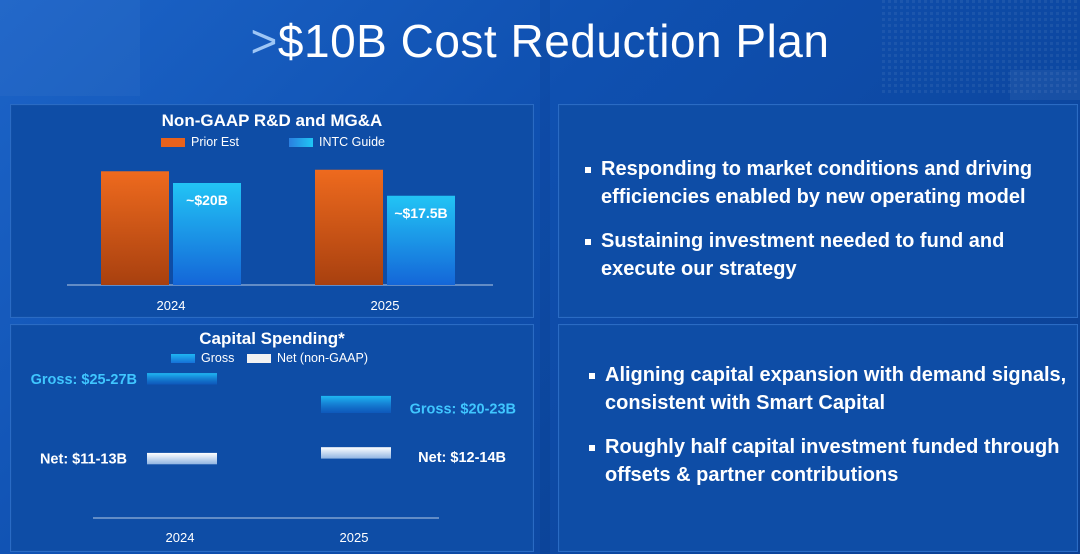  What do you see at coordinates (84, 380) in the screenshot?
I see `capex-data-label: Gross: $25-27B` at bounding box center [84, 380].